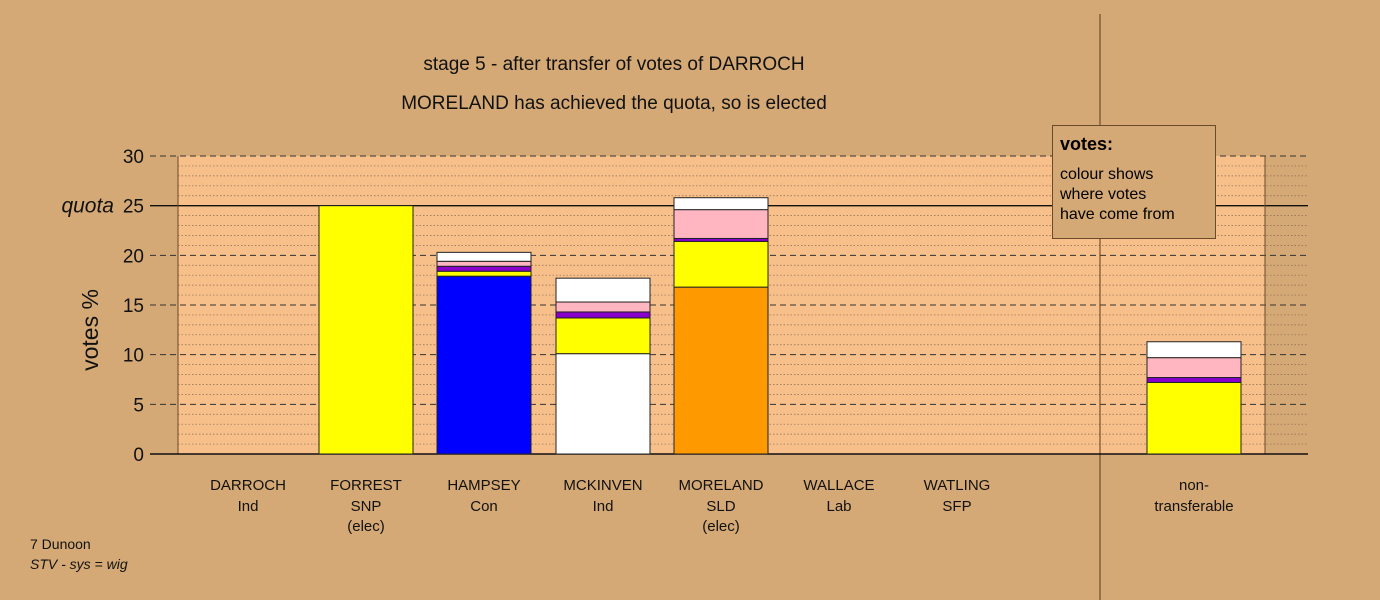  Describe the element at coordinates (366, 330) in the screenshot. I see `bar-forrest-segment` at that location.